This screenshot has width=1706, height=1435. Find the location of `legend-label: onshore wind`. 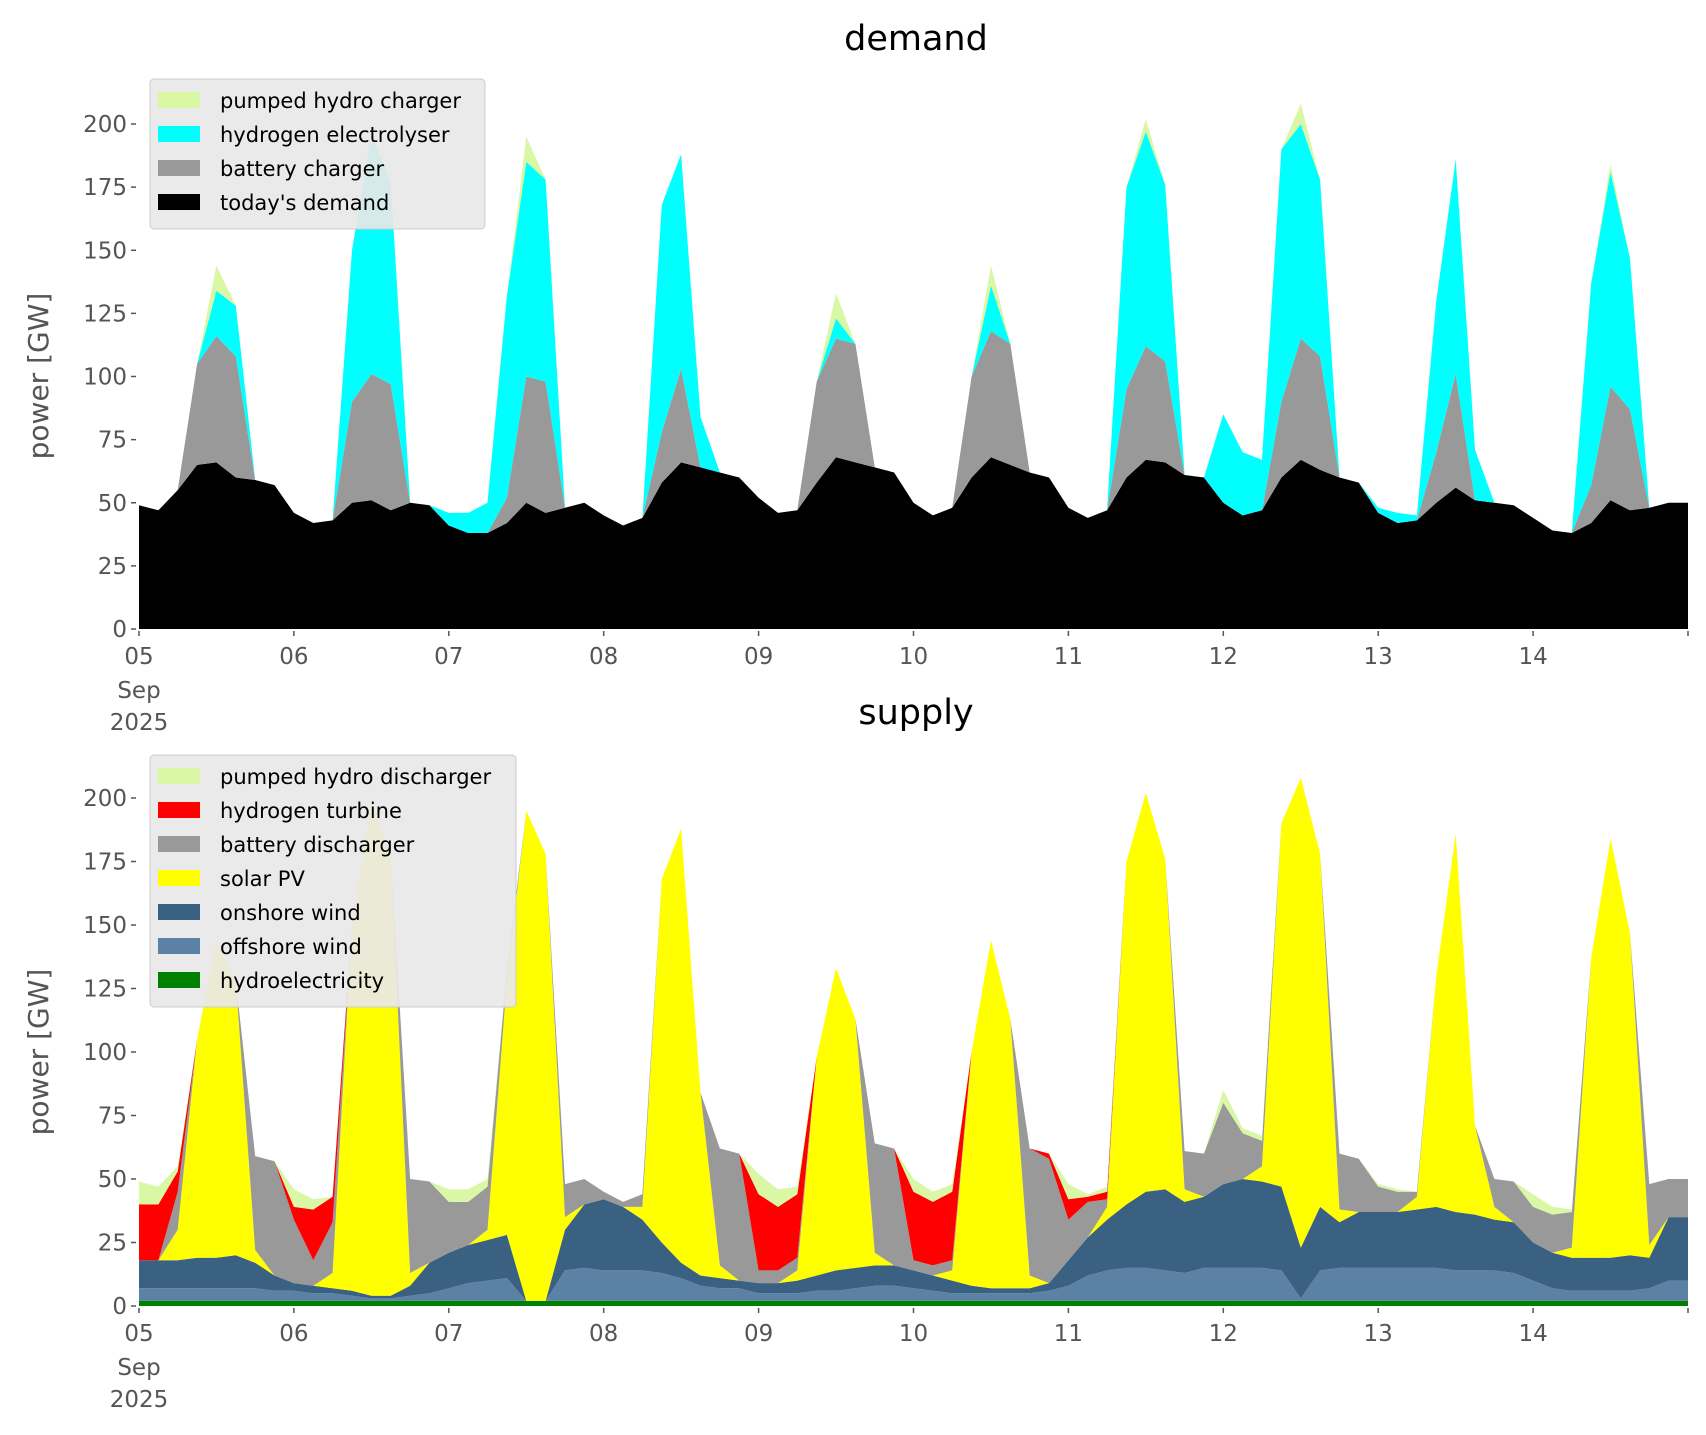

legend-label: onshore wind is located at coordinates (290, 913).